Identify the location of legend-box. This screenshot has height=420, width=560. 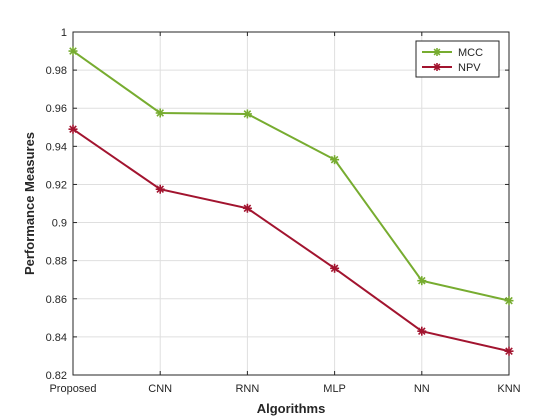
(457, 59).